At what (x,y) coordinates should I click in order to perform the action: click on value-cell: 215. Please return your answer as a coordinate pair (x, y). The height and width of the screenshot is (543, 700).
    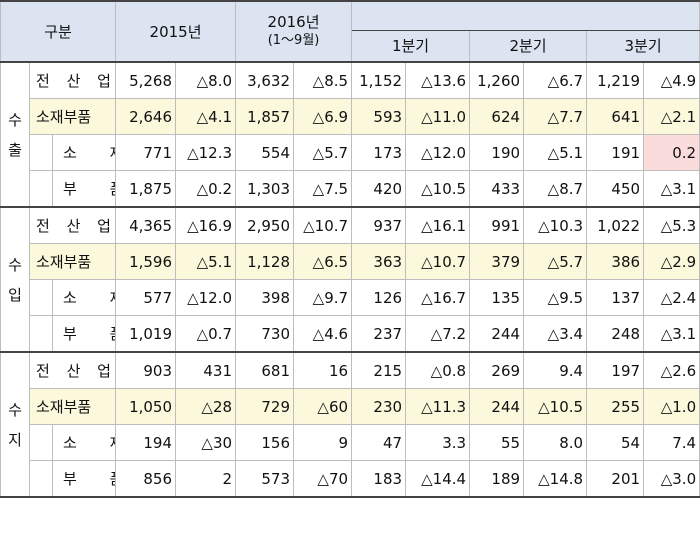
    Looking at the image, I should click on (379, 370).